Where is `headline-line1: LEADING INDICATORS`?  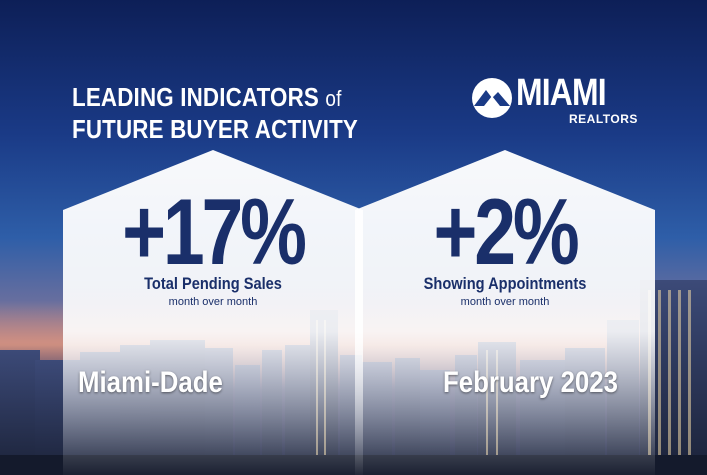 headline-line1: LEADING INDICATORS is located at coordinates (195, 97).